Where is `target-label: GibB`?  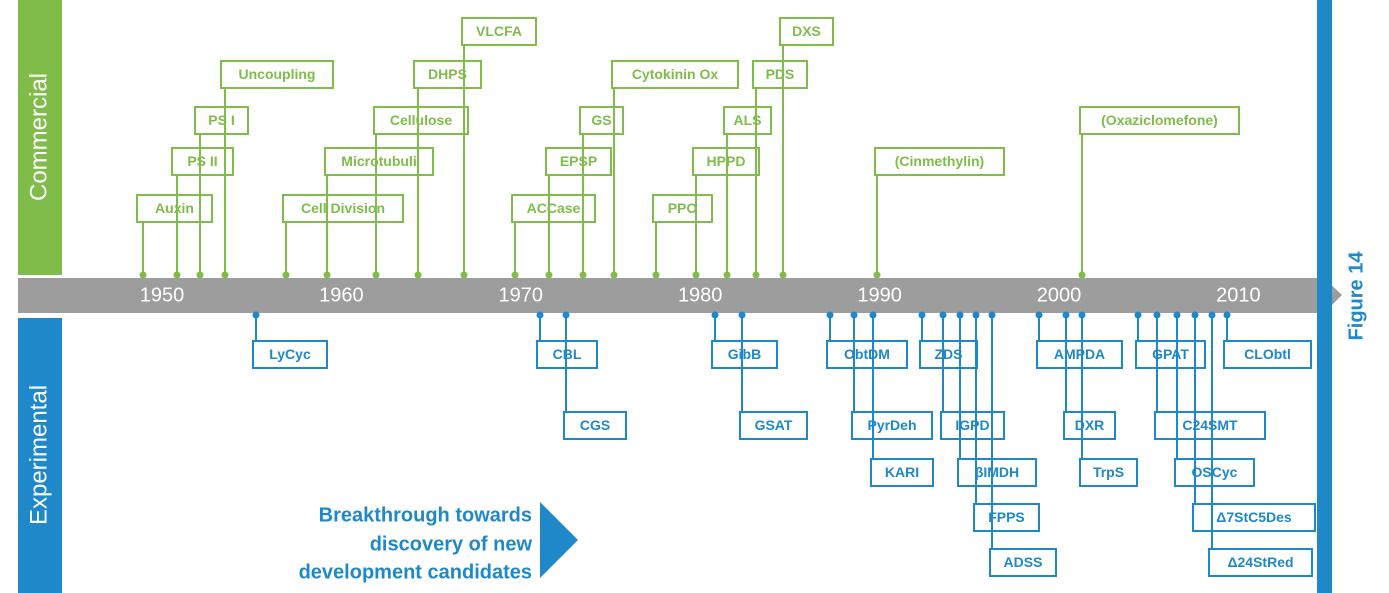
target-label: GibB is located at coordinates (744, 354).